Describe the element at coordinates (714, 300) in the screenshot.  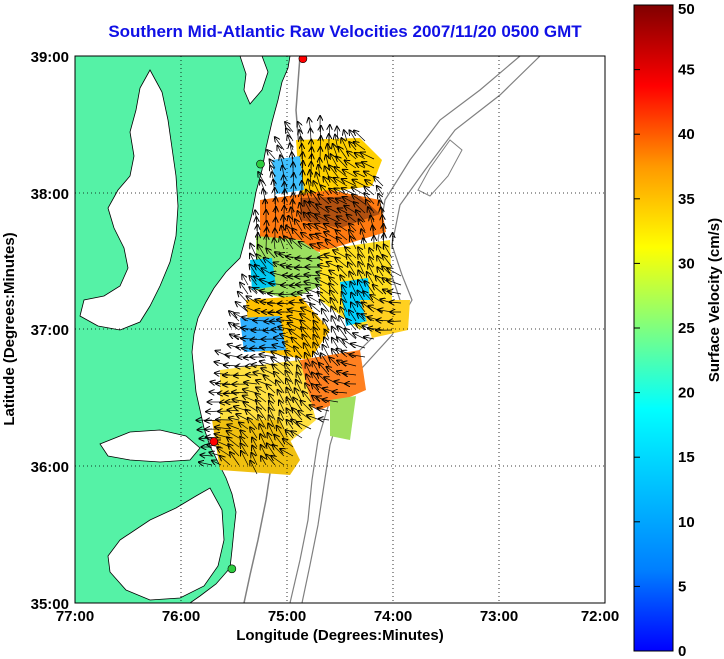
I see `colorbar-label: Surface Velocity (cm/s)` at that location.